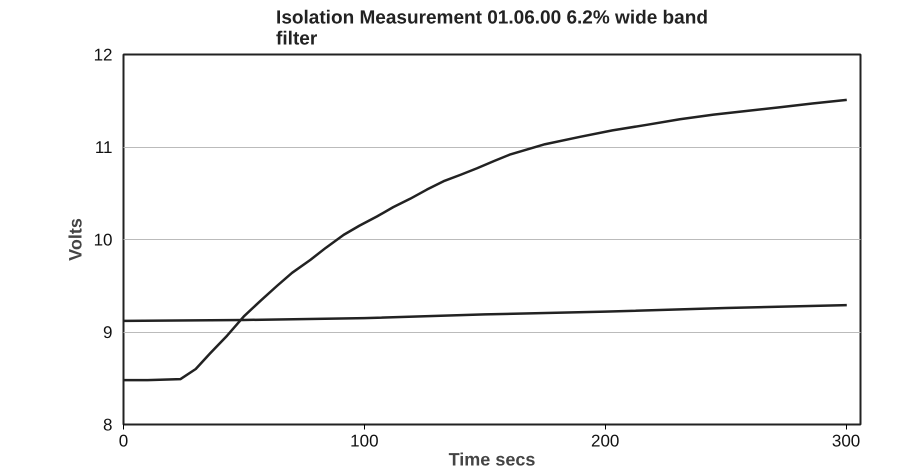 This screenshot has width=912, height=472. What do you see at coordinates (103, 147) in the screenshot?
I see `y-tick-label: 11` at bounding box center [103, 147].